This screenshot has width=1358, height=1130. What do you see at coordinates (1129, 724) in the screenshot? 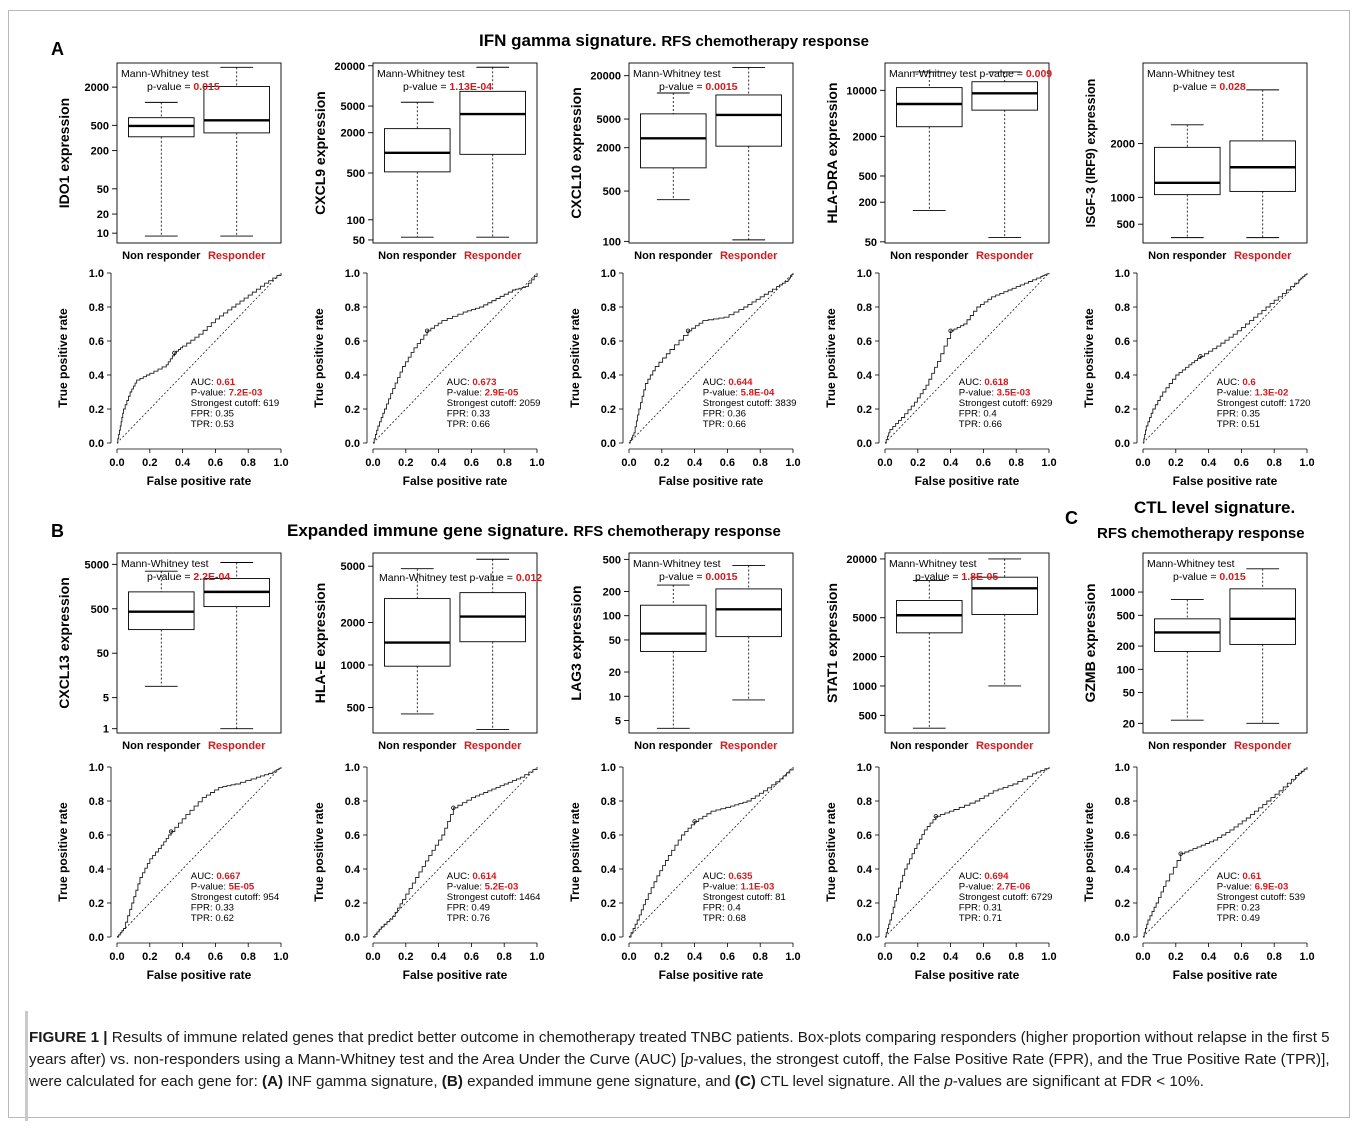
I see `y-tick-label: 20` at bounding box center [1129, 724].